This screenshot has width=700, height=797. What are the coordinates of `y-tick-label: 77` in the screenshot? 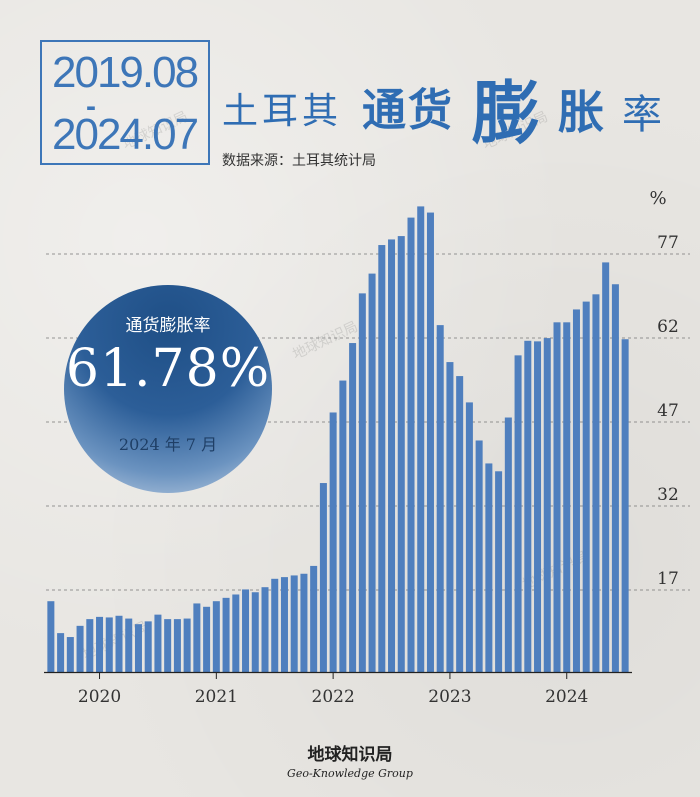 It's located at (668, 243).